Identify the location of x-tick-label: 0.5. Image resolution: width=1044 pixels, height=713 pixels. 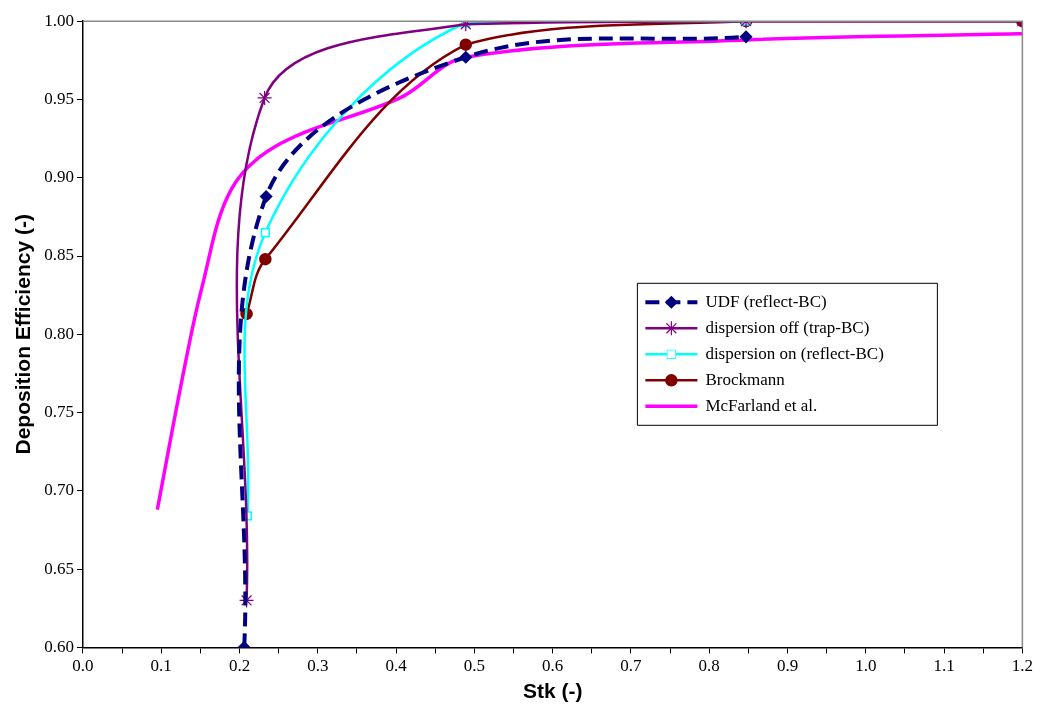
(474, 666).